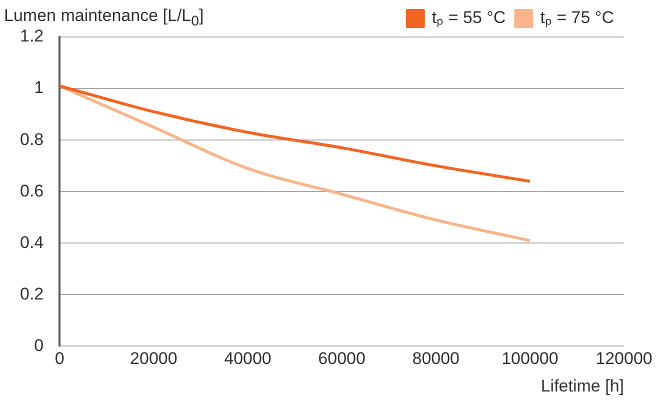  What do you see at coordinates (59, 358) in the screenshot?
I see `x-tick-label: 0` at bounding box center [59, 358].